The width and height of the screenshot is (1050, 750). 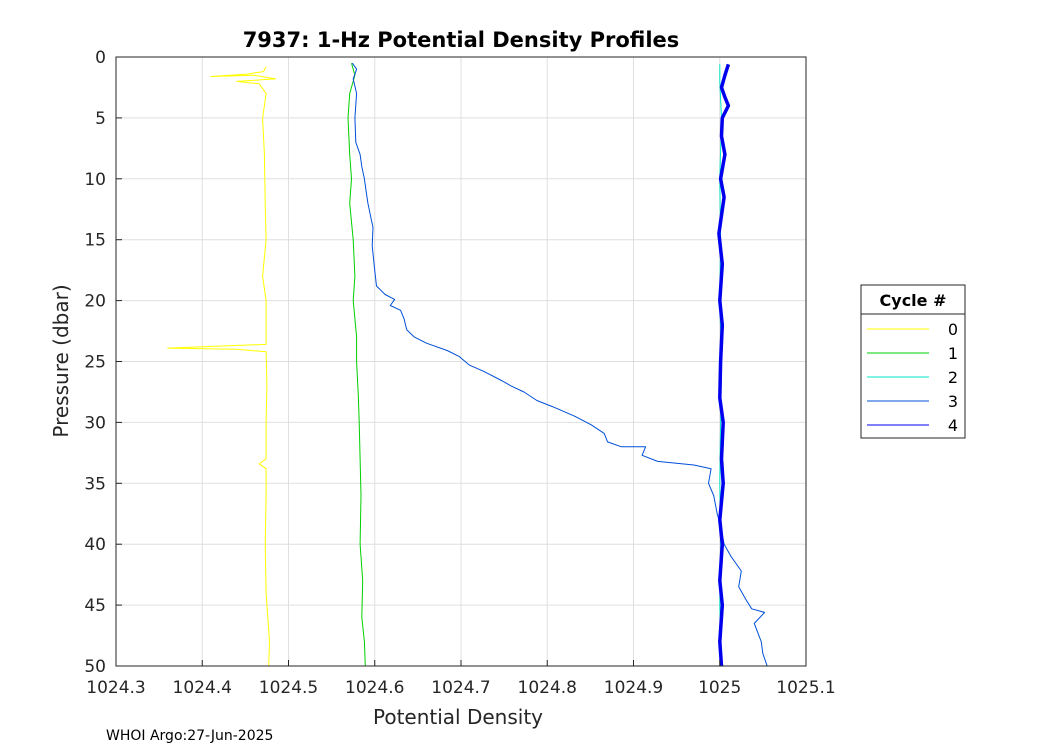 I want to click on x-tick-label: 1024.7, so click(x=460, y=688).